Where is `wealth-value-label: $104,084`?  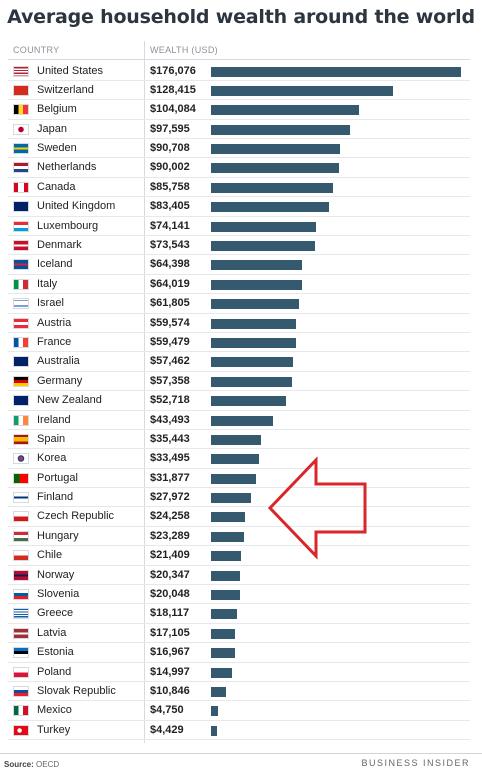
wealth-value-label: $104,084 is located at coordinates (173, 109).